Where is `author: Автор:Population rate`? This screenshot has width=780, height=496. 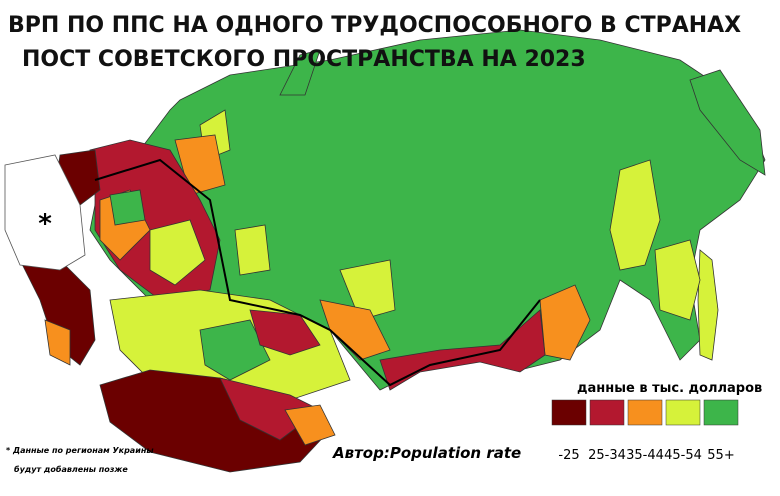 author: Автор:Population rate is located at coordinates (426, 453).